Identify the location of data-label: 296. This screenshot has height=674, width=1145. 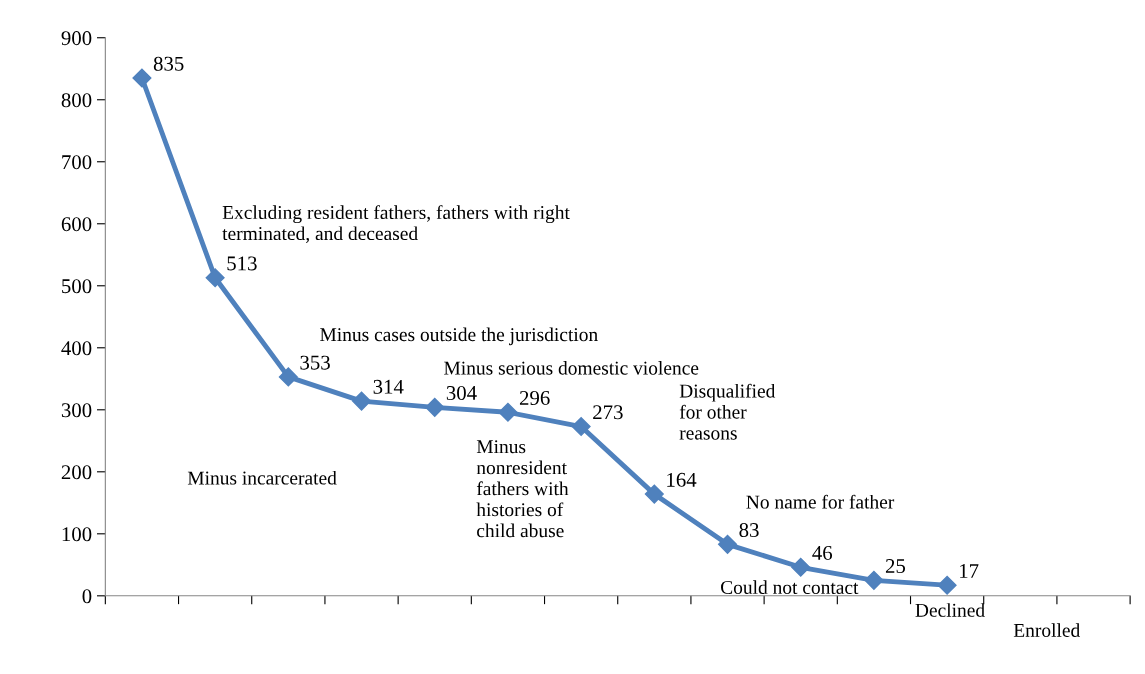
(534, 397).